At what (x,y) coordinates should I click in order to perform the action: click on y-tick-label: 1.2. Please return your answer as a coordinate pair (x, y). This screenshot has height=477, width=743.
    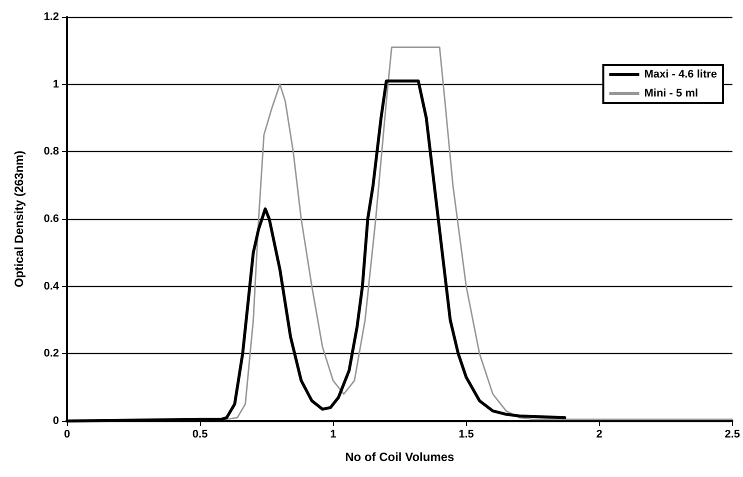
    Looking at the image, I should click on (51, 17).